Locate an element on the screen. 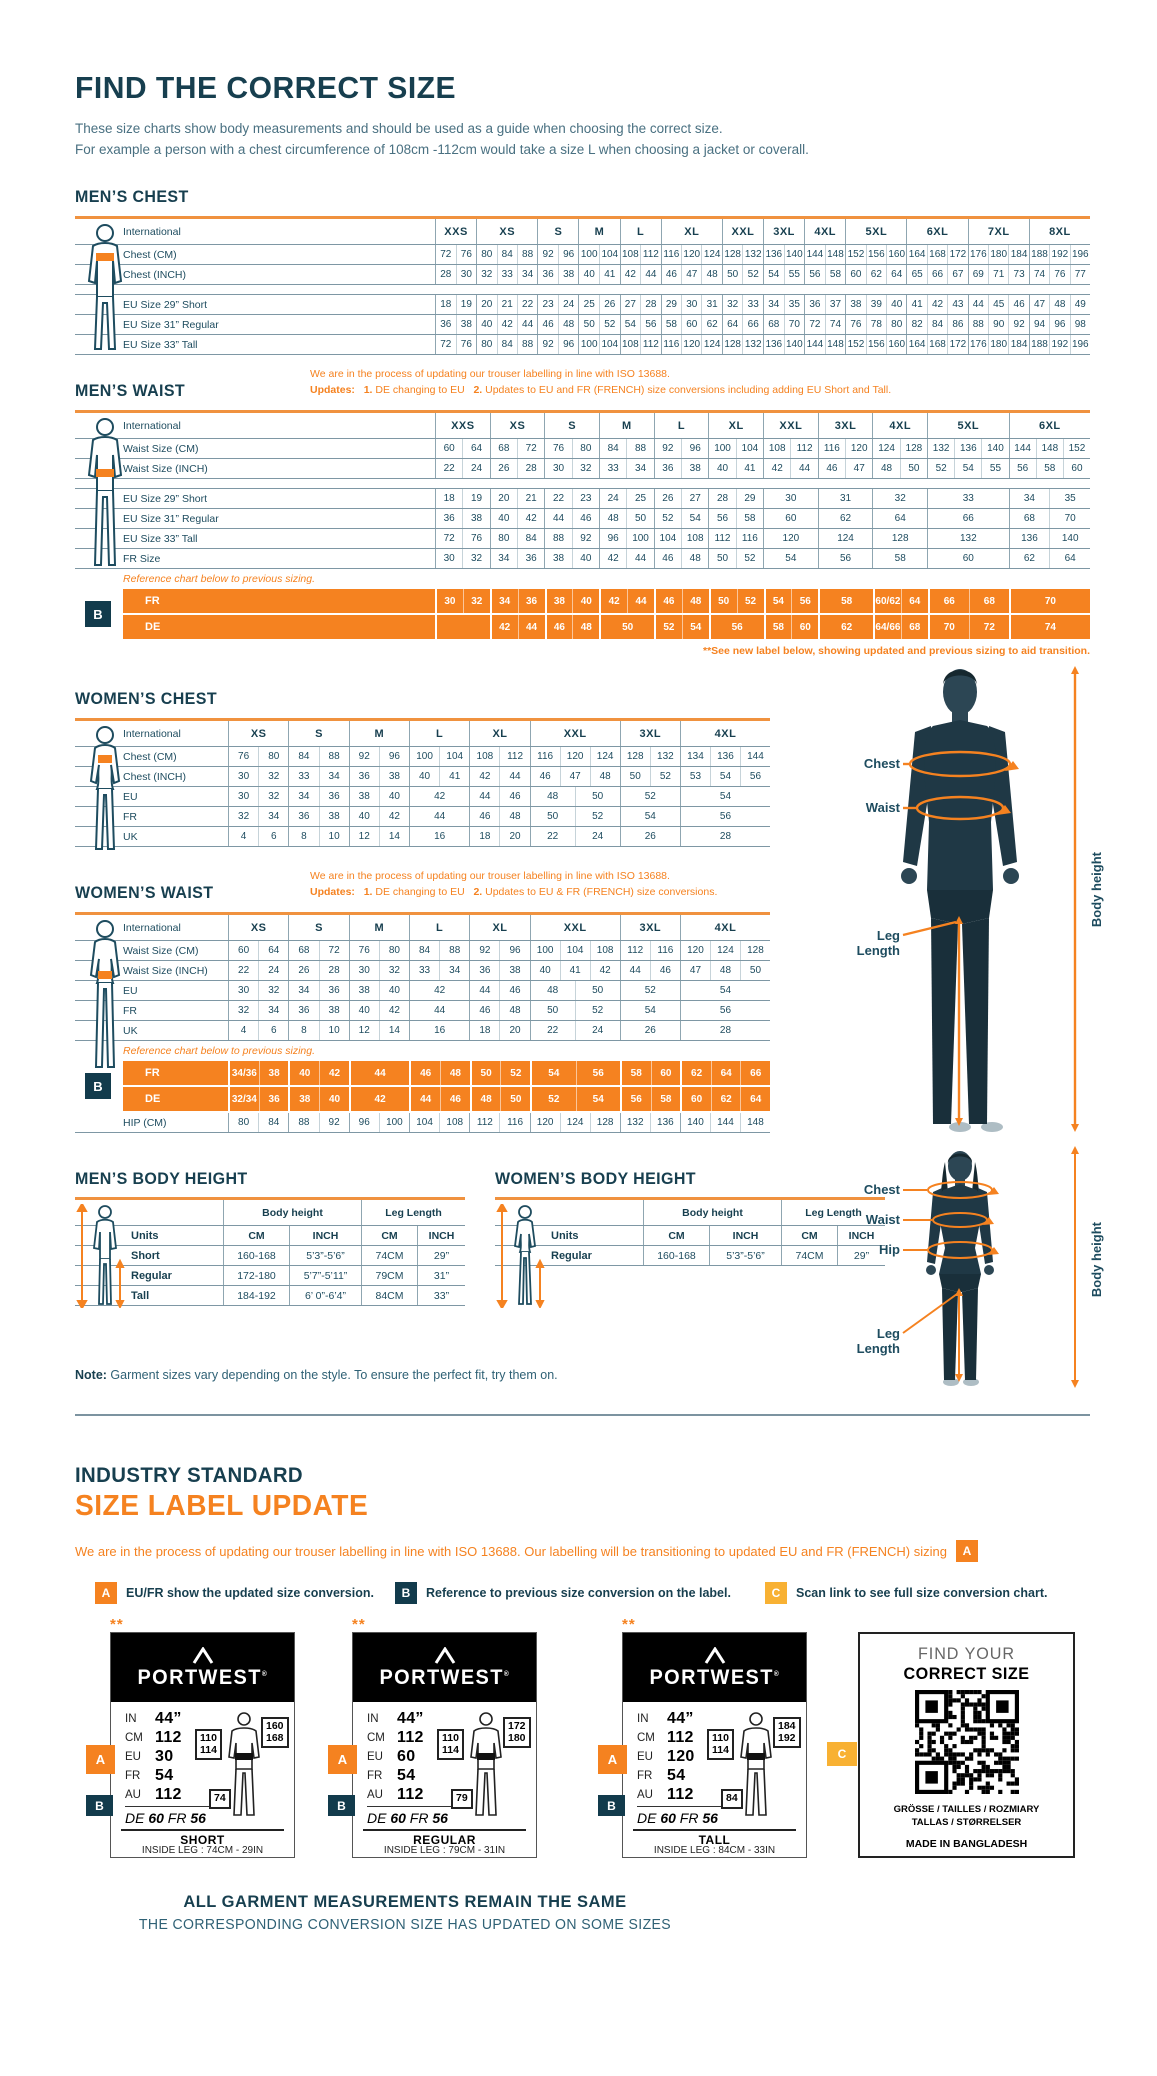  inside-leg-text: INSIDE LEG : 74CM - 29IN is located at coordinates (202, 1850).